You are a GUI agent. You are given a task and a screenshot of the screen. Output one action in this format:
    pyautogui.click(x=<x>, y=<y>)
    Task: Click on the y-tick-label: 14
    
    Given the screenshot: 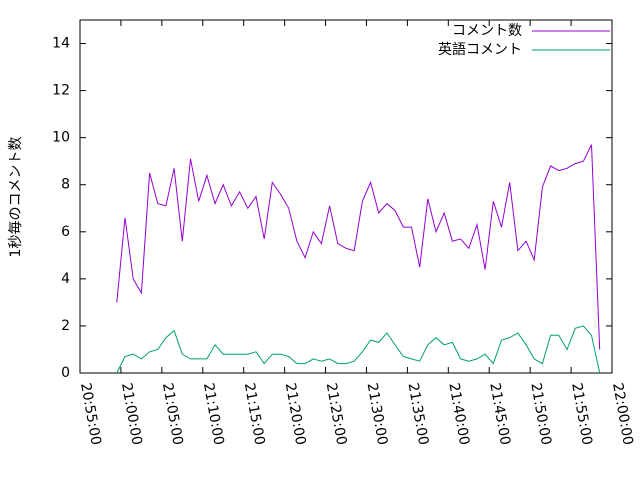 What is the action you would take?
    pyautogui.click(x=61, y=44)
    